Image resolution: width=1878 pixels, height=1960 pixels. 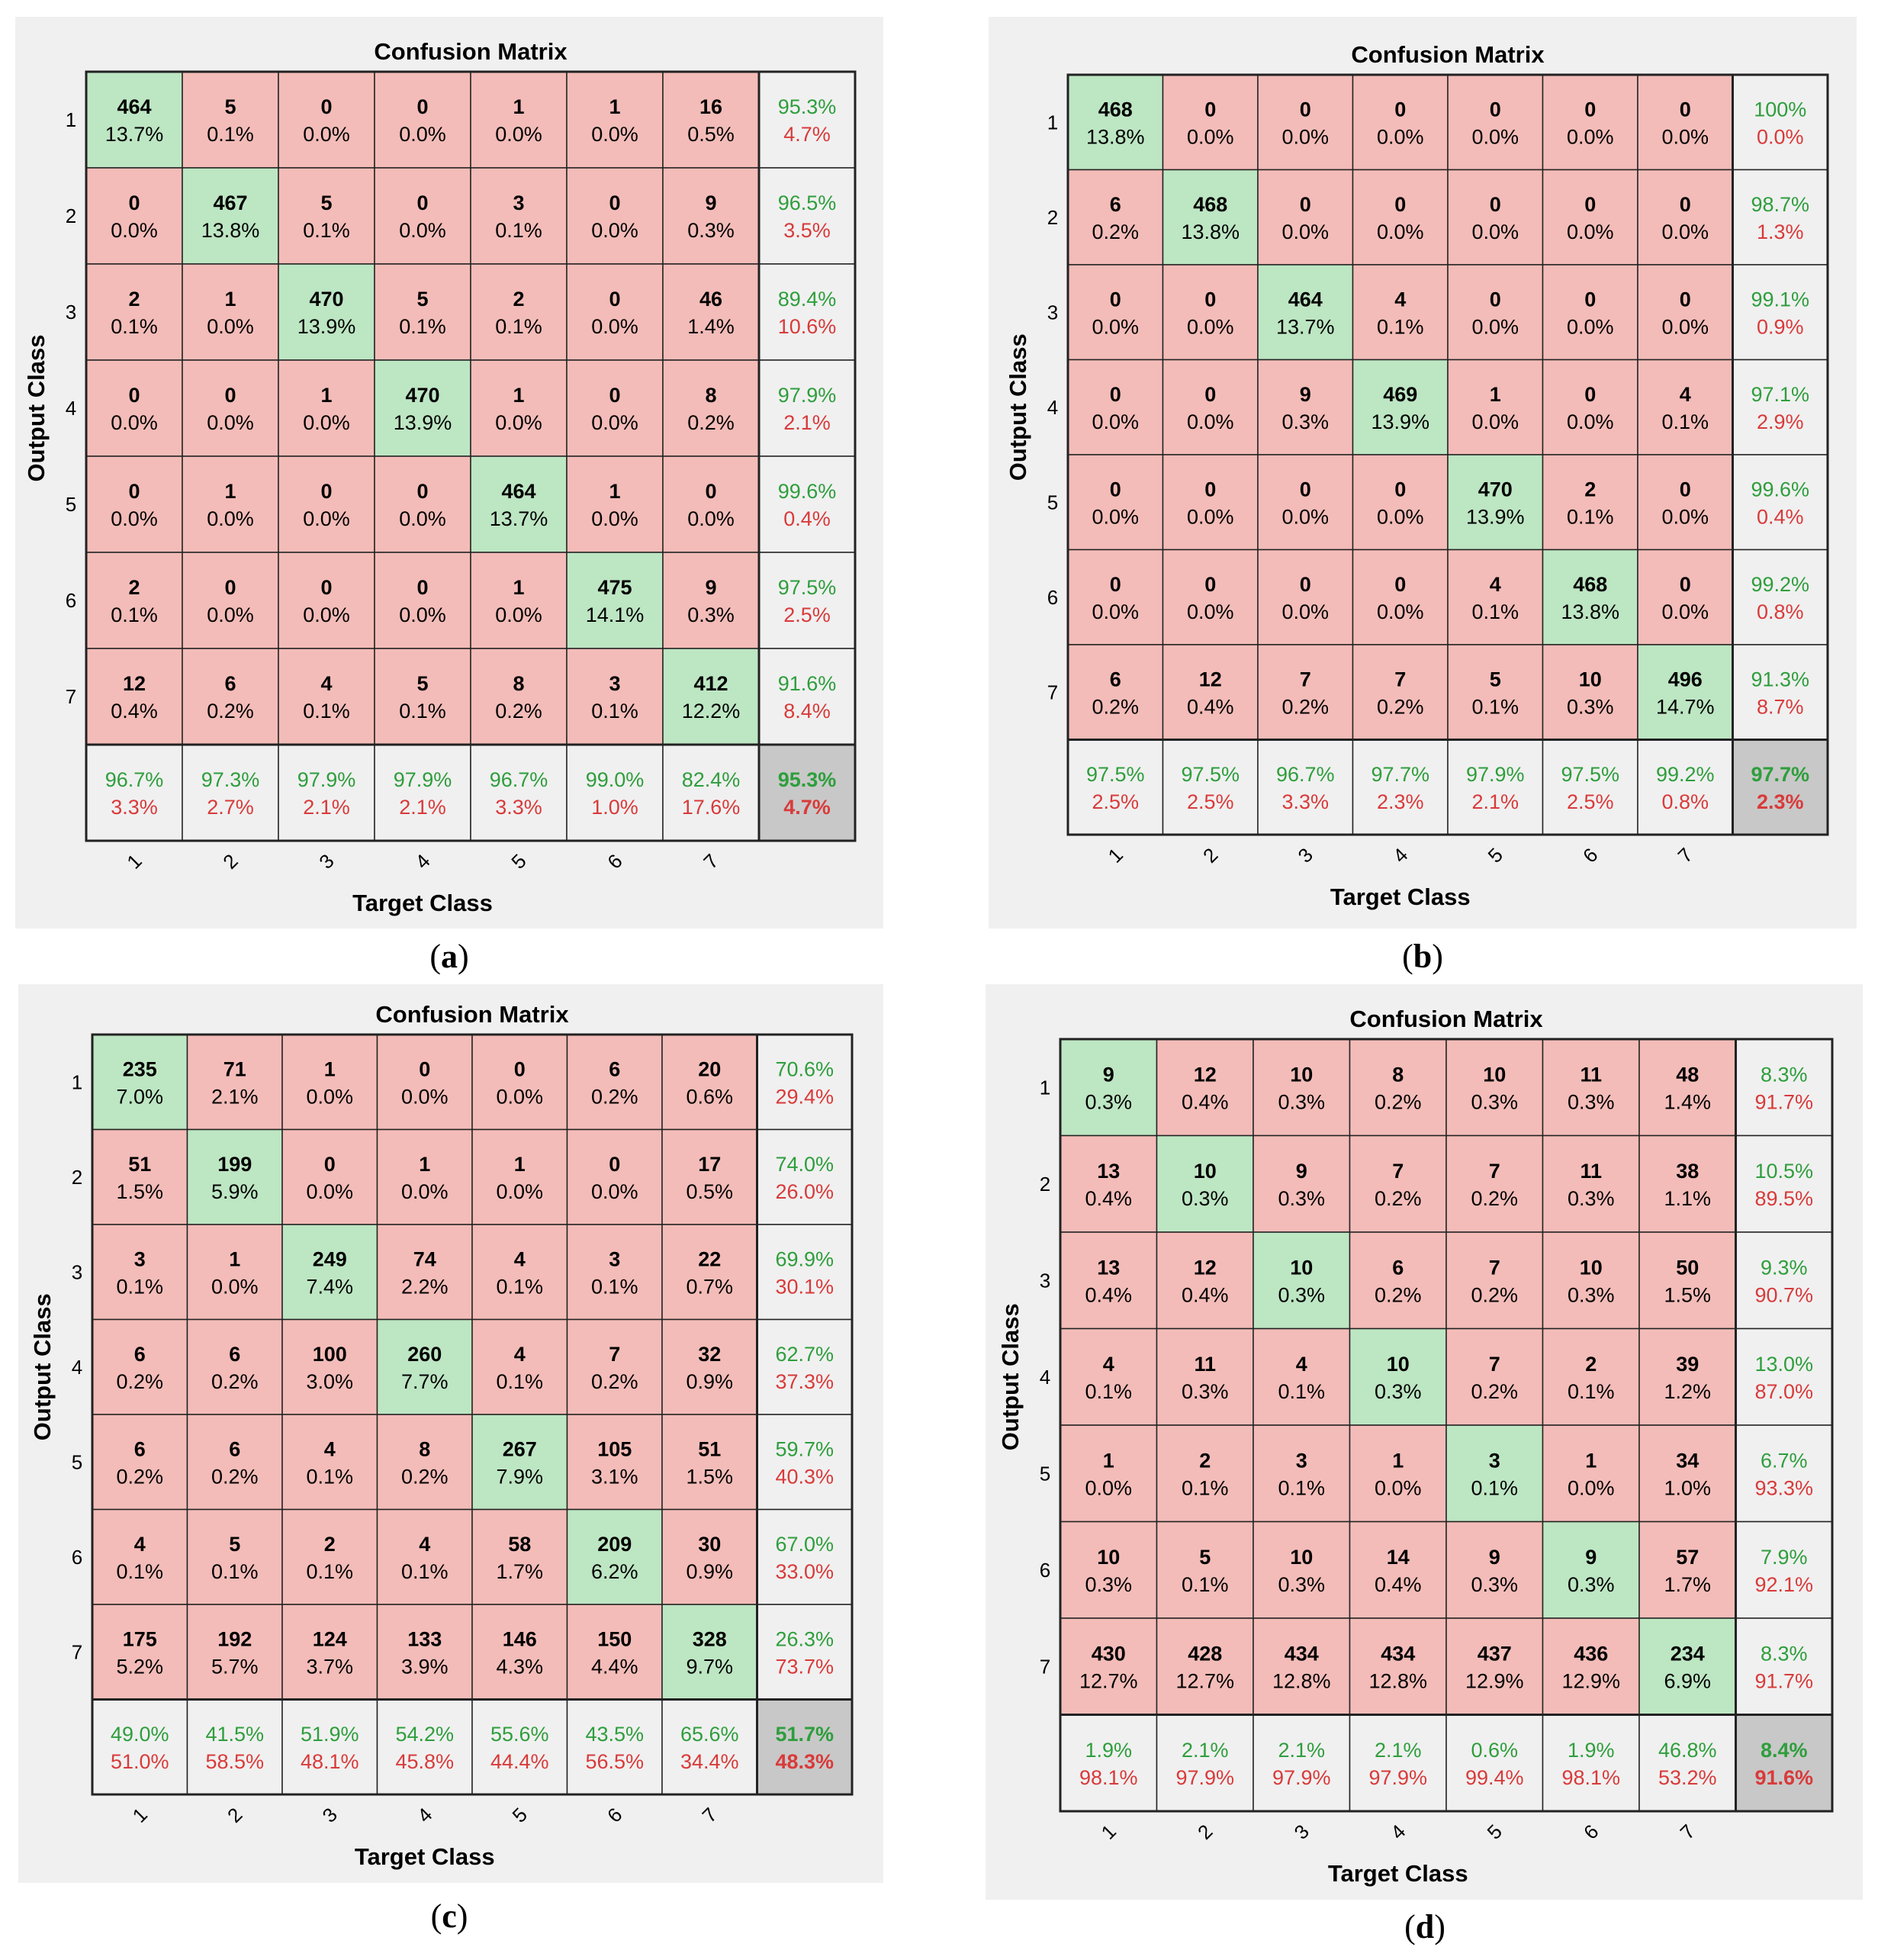 I want to click on column-error: 58.5%, so click(x=234, y=1761).